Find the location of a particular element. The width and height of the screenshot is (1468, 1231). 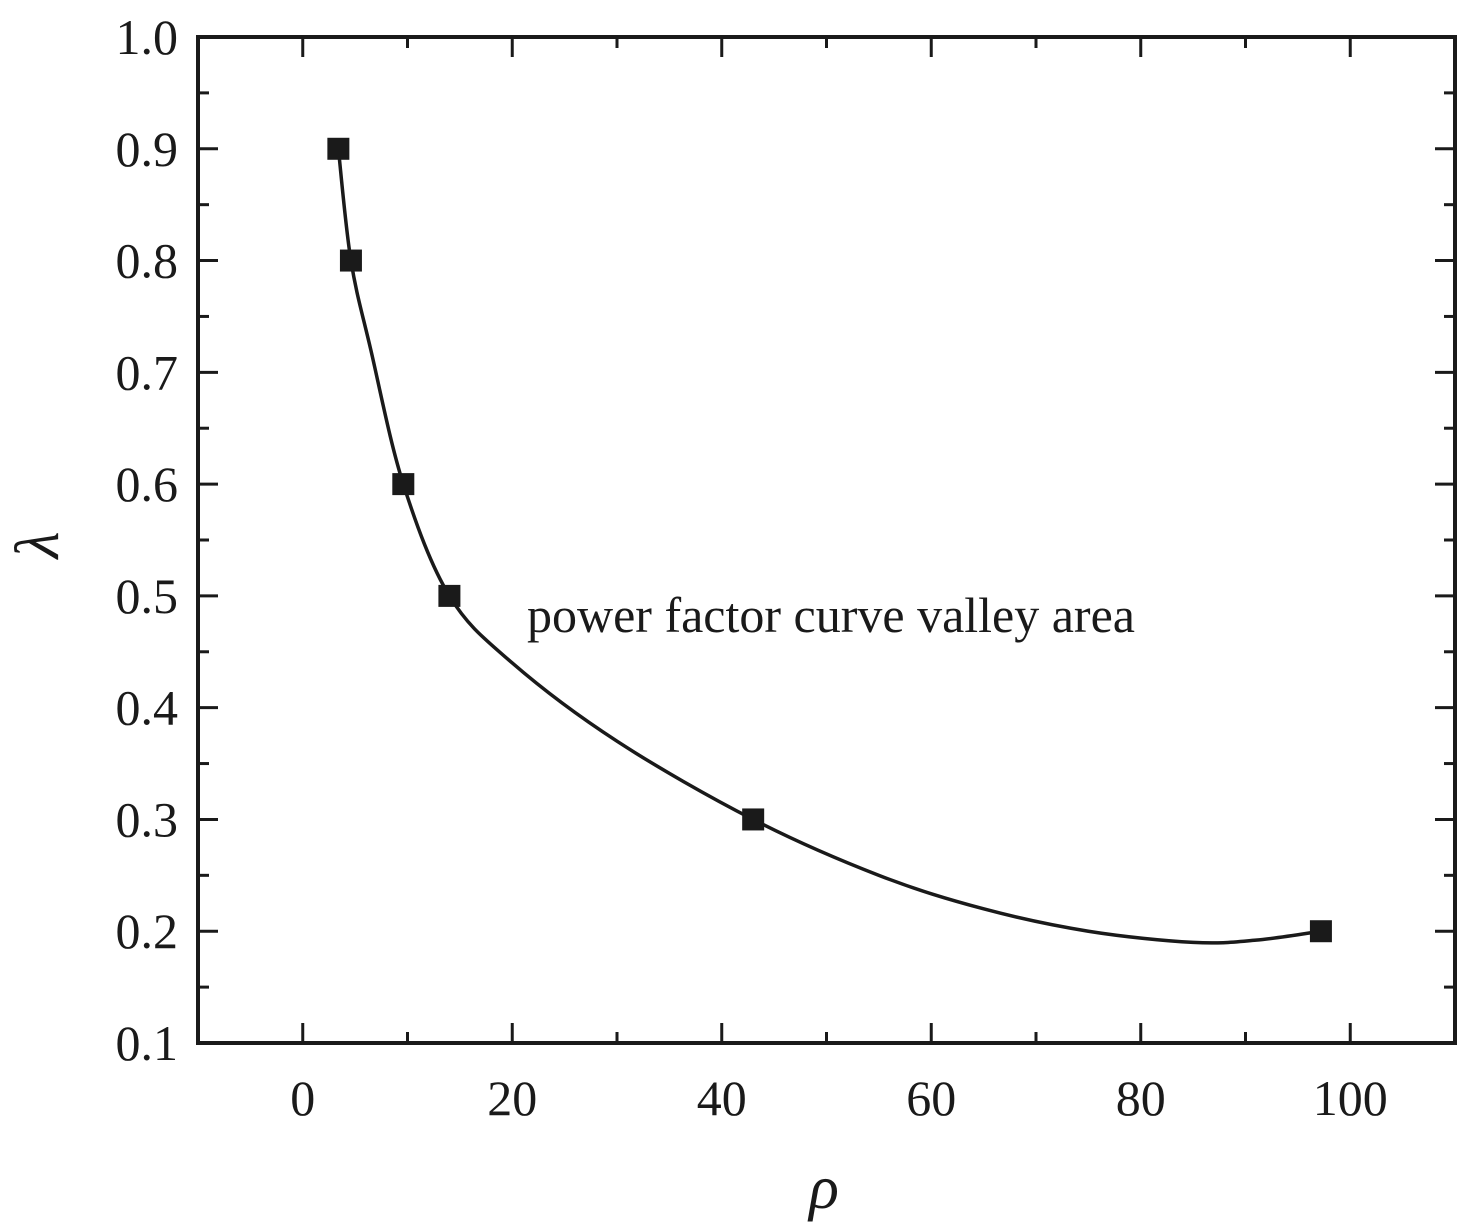

x-axis-title: ρ is located at coordinates (823, 1188).